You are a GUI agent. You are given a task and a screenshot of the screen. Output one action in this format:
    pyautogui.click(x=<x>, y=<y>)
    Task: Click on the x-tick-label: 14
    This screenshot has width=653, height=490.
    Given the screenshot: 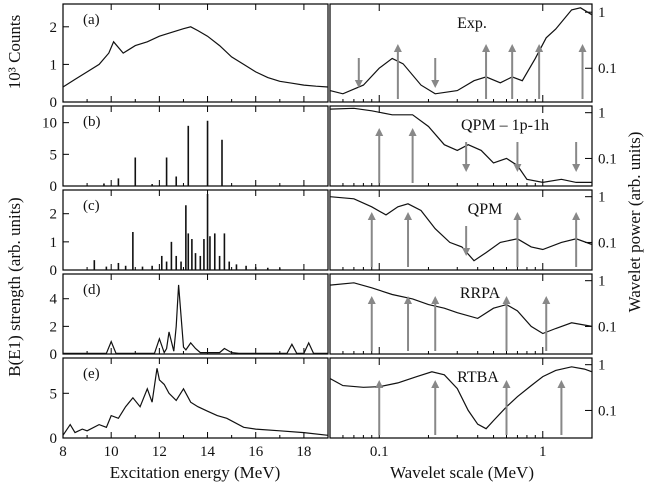 What is the action you would take?
    pyautogui.click(x=208, y=452)
    